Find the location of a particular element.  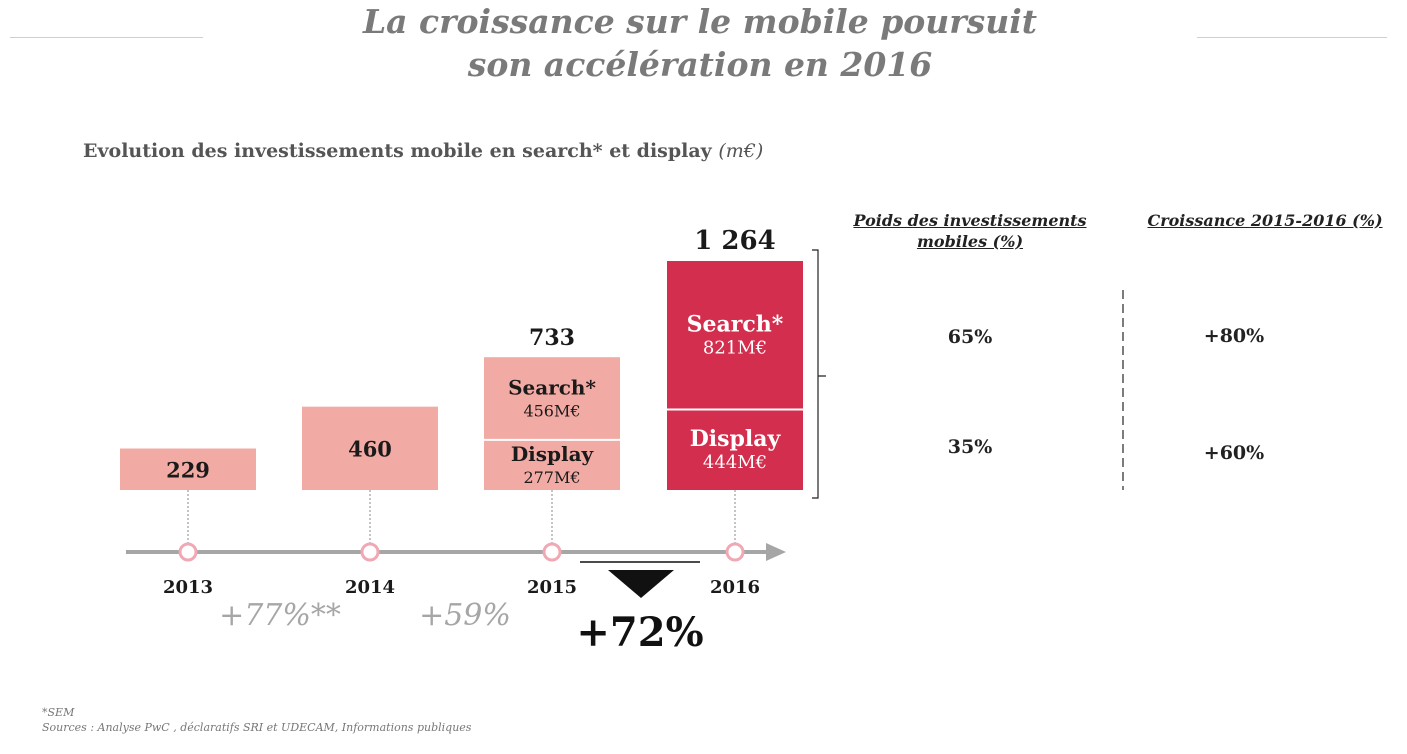

growth-display-value: +60% is located at coordinates (1234, 453).